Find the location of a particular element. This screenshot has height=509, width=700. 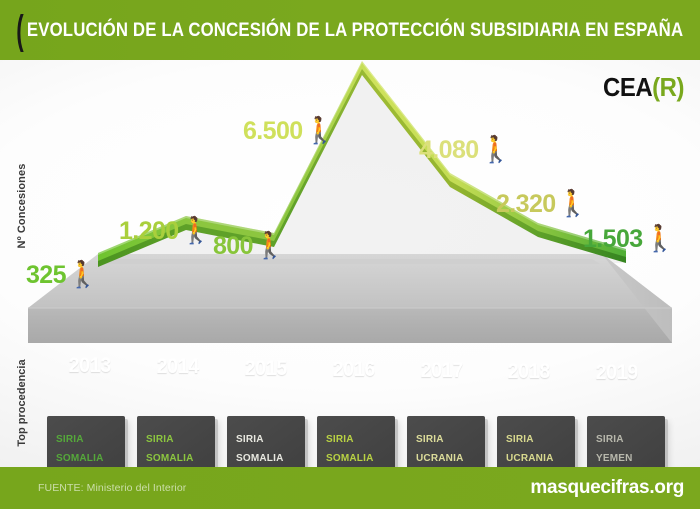

year-label: 2015 is located at coordinates (266, 368).